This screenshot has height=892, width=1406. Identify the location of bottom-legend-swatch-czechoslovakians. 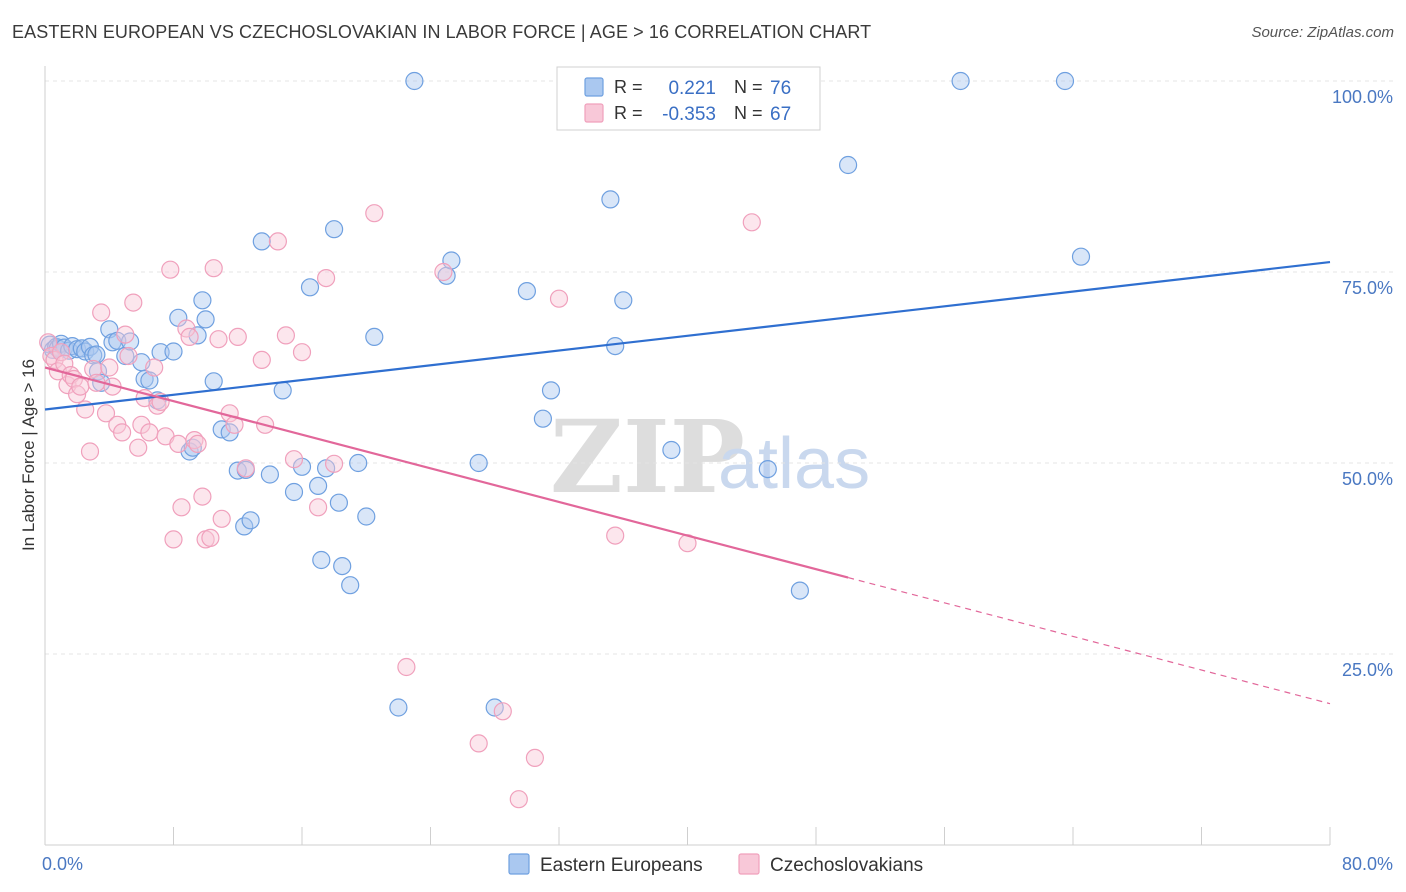
(749, 864).